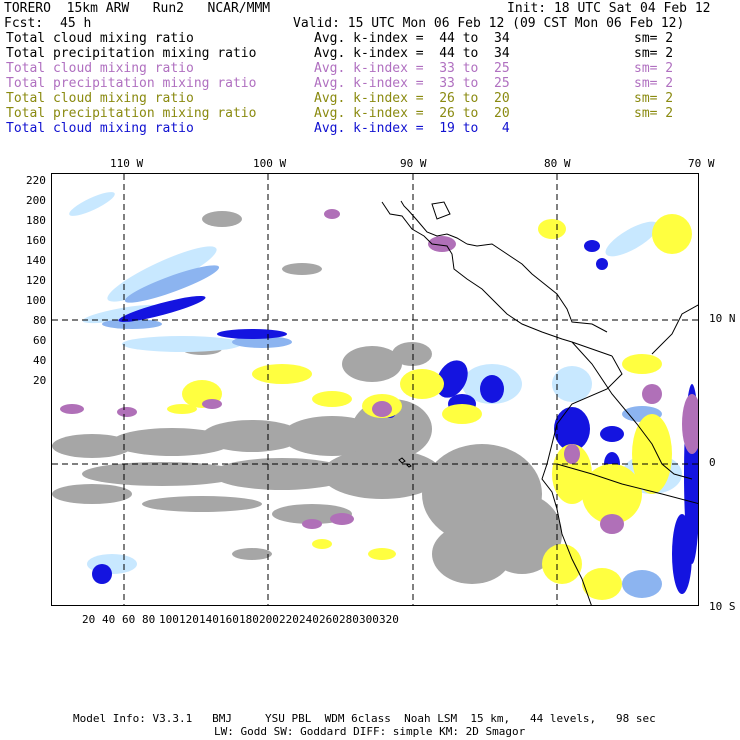 The height and width of the screenshot is (740, 740). I want to click on lon-label-70w: 70 W, so click(701, 163).